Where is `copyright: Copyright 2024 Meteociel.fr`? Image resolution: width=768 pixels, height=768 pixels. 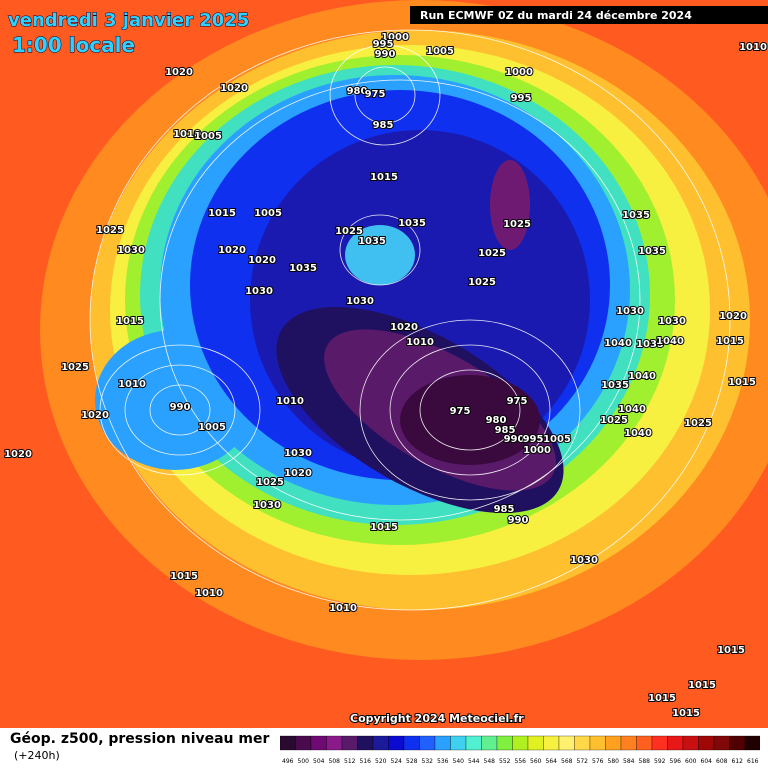 copyright: Copyright 2024 Meteociel.fr is located at coordinates (437, 718).